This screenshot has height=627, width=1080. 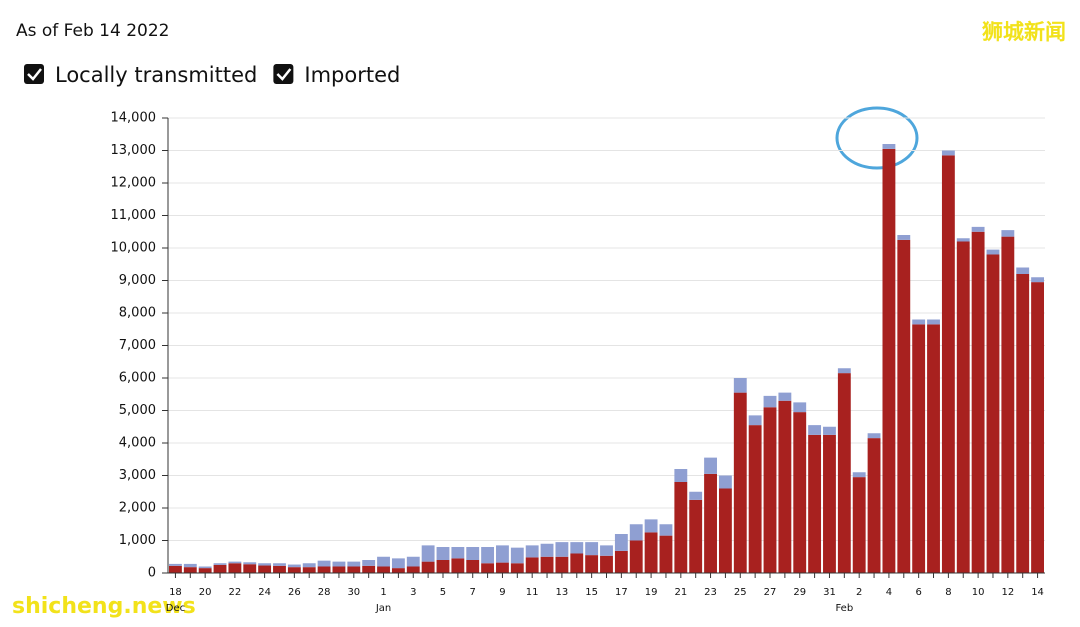 I want to click on x-tick-label: 11, so click(x=532, y=592).